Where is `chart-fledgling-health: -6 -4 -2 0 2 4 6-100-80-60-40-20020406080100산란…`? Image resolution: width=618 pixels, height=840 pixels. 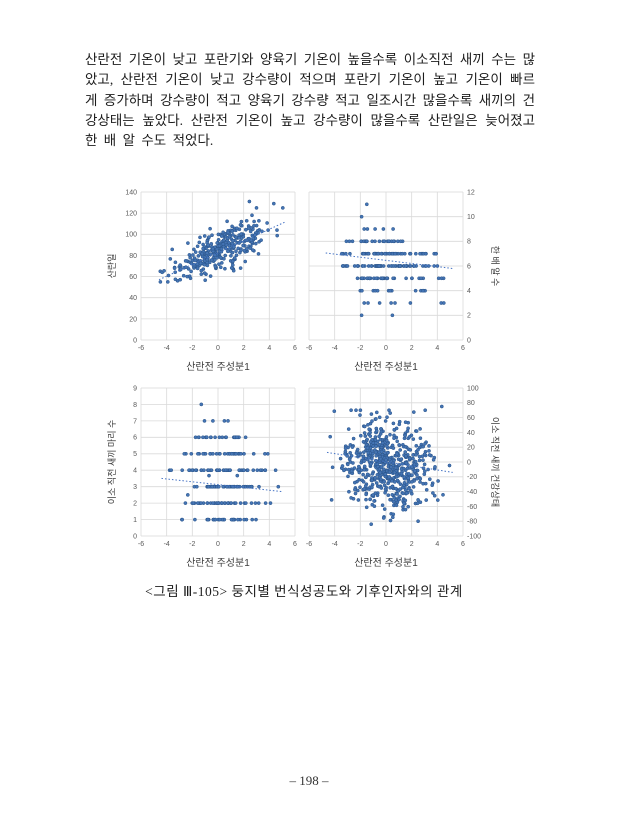 chart-fledgling-health: -6 -4 -2 0 2 4 6-100-80-60-40-20020406080100산란… is located at coordinates (403, 477).